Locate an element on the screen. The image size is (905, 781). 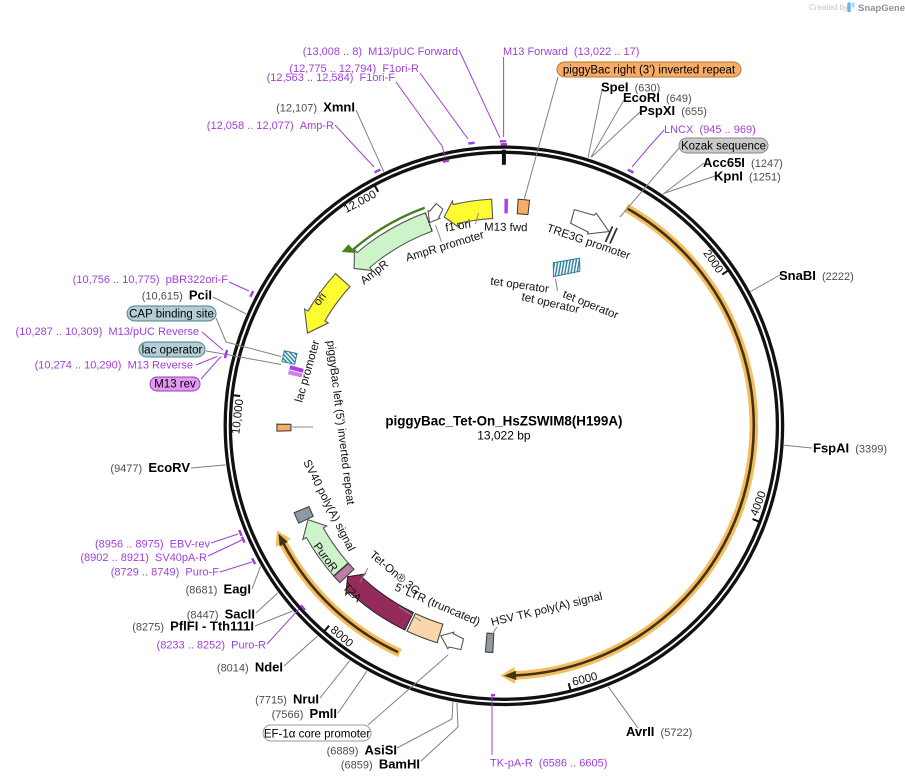
svg-text: 13,022 bp is located at coordinates (504, 436).